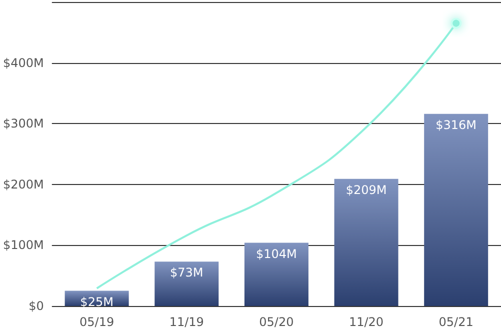  I want to click on x-tick-label: 05/20, so click(276, 322).